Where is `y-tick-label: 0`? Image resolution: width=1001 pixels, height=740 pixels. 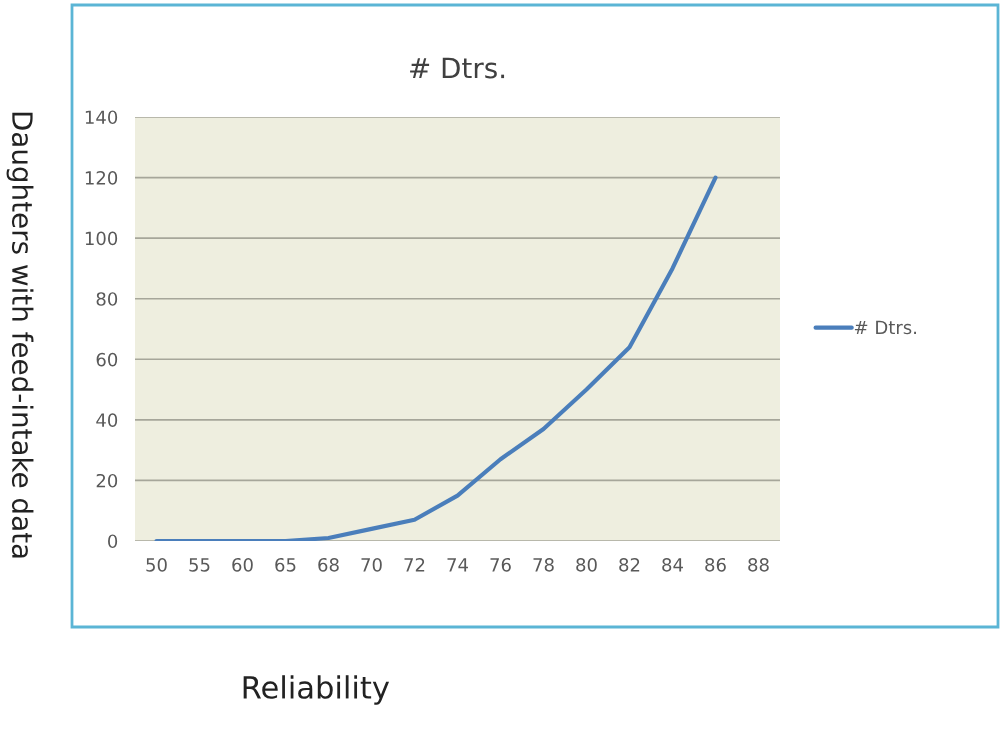 y-tick-label: 0 is located at coordinates (113, 541).